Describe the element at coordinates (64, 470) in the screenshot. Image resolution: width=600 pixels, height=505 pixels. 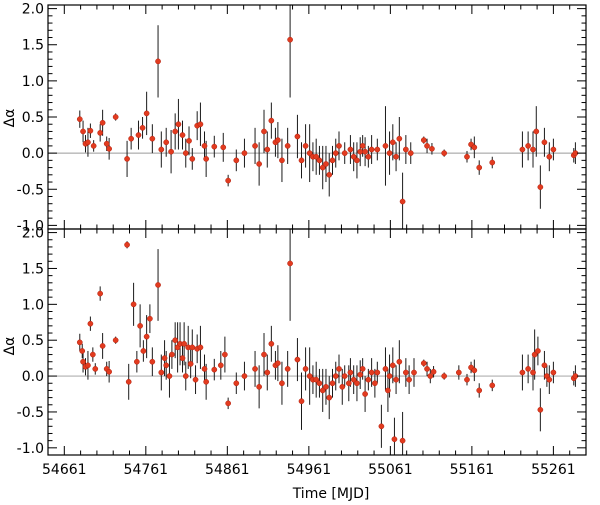
I see `x-tick-label: 54661` at that location.